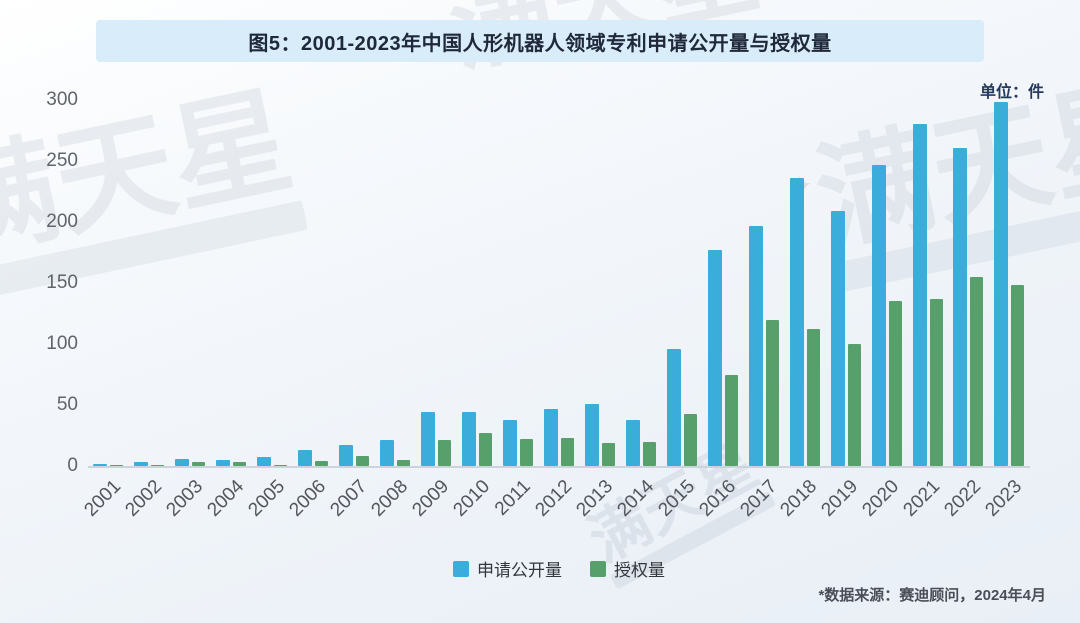 This screenshot has height=623, width=1080. What do you see at coordinates (936, 382) in the screenshot?
I see `bar-grants-2021` at bounding box center [936, 382].